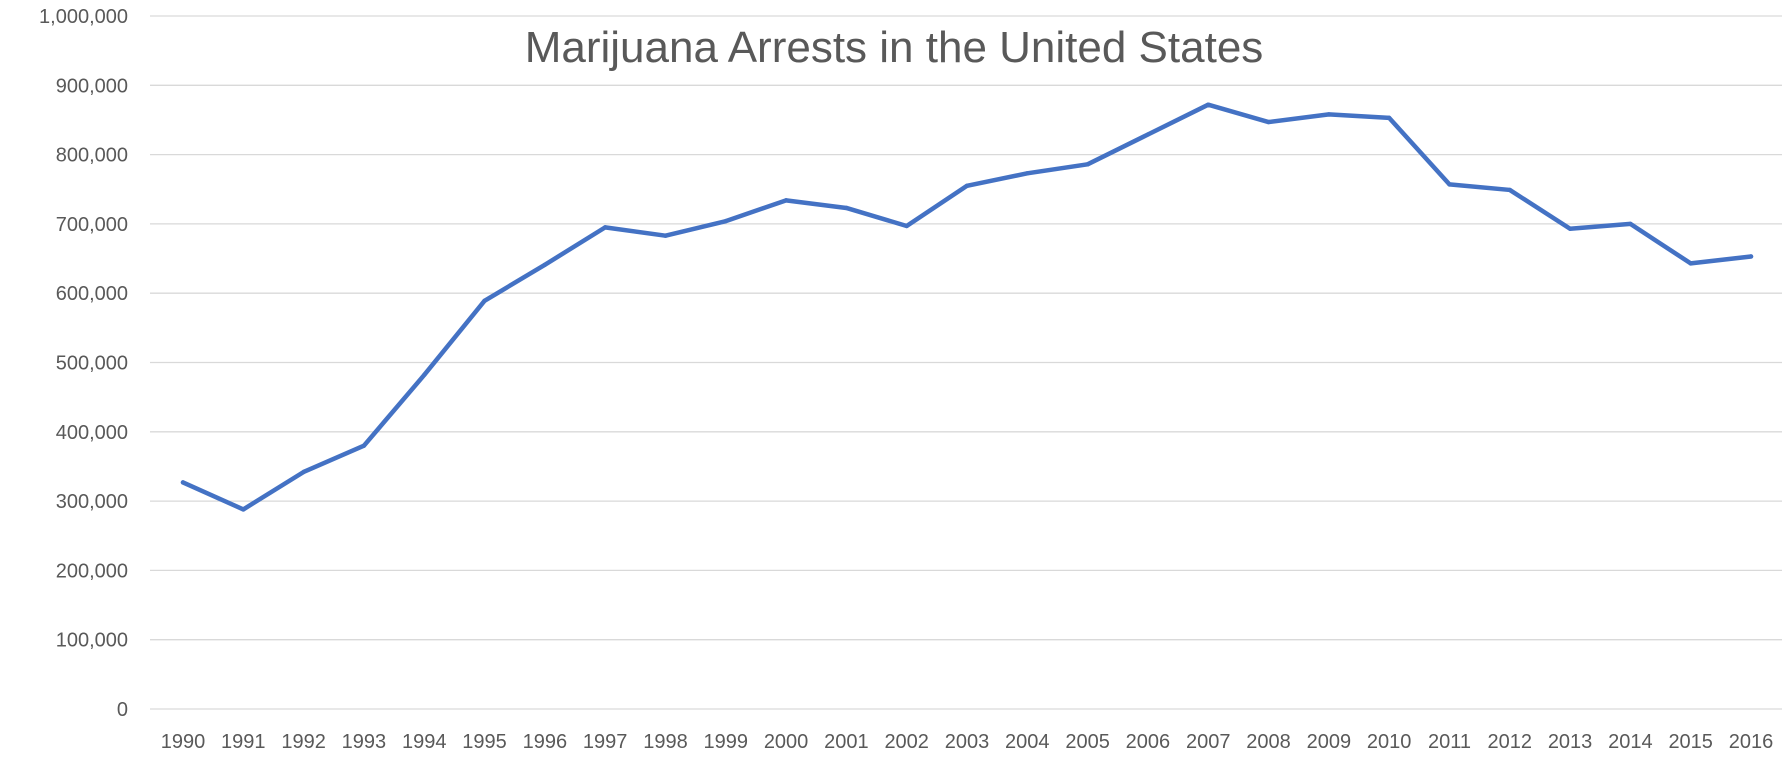 The width and height of the screenshot is (1788, 767). What do you see at coordinates (183, 742) in the screenshot?
I see `x-tick-label: 1990` at bounding box center [183, 742].